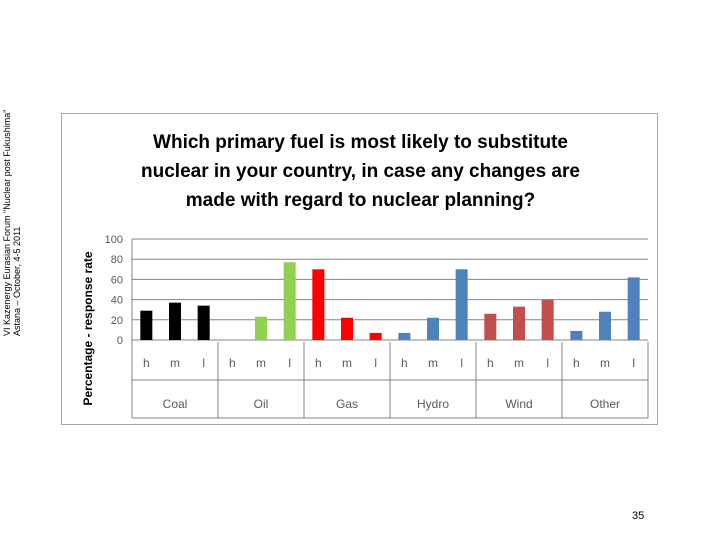  Describe the element at coordinates (347, 328) in the screenshot. I see `bar-gas-m` at that location.